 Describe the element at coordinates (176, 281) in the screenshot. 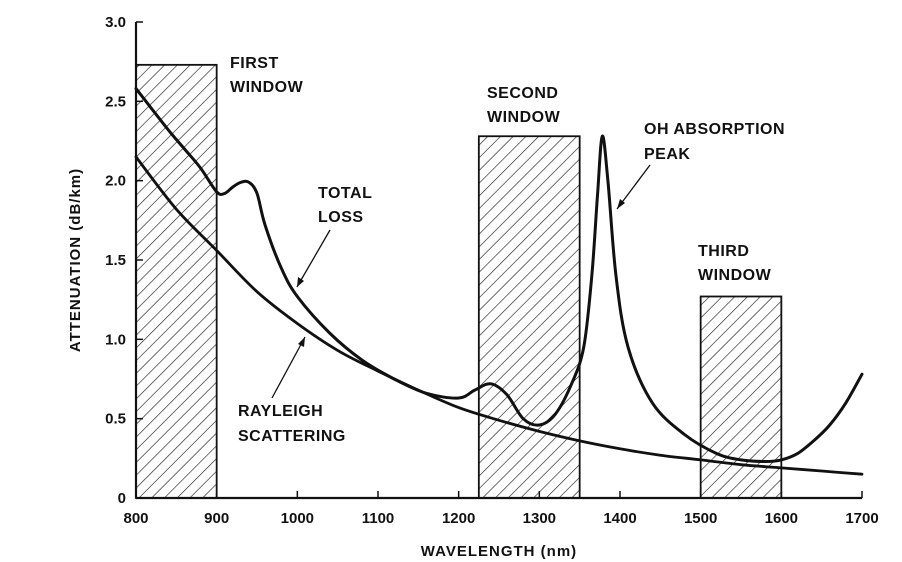

I see `window-1-rect` at that location.